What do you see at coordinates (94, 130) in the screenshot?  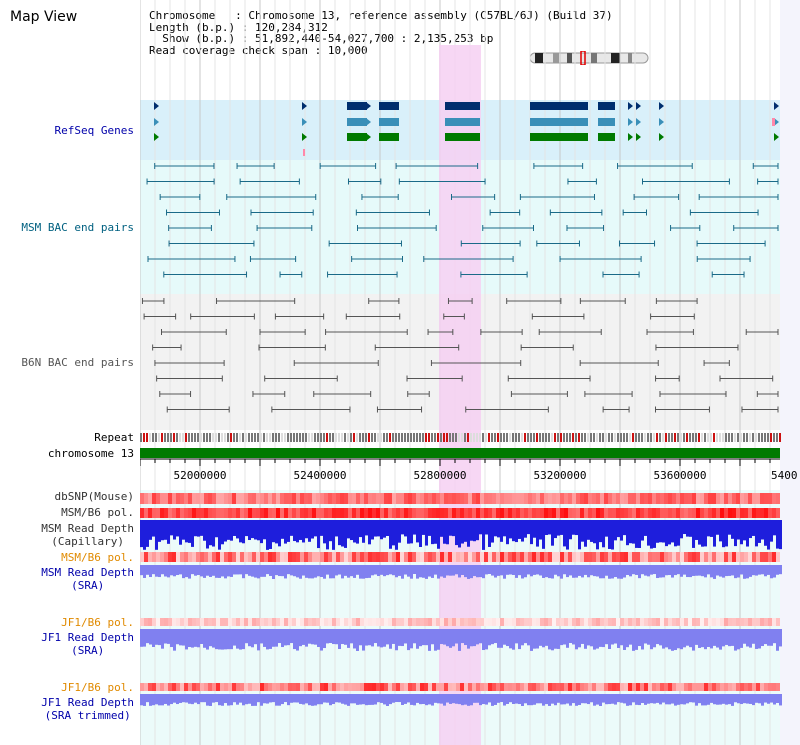 I see `refseq-genes-label: RefSeq Genes` at bounding box center [94, 130].